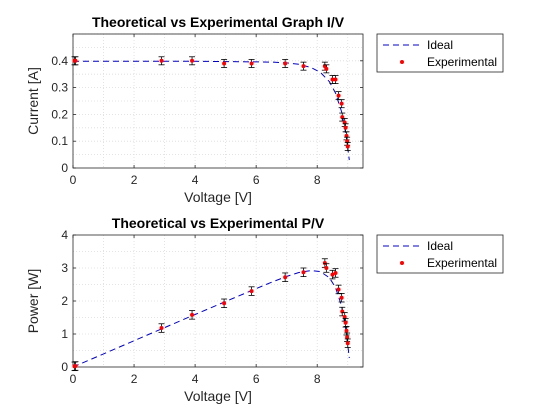  What do you see at coordinates (59, 88) in the screenshot?
I see `y-tick-label: 0.3` at bounding box center [59, 88].